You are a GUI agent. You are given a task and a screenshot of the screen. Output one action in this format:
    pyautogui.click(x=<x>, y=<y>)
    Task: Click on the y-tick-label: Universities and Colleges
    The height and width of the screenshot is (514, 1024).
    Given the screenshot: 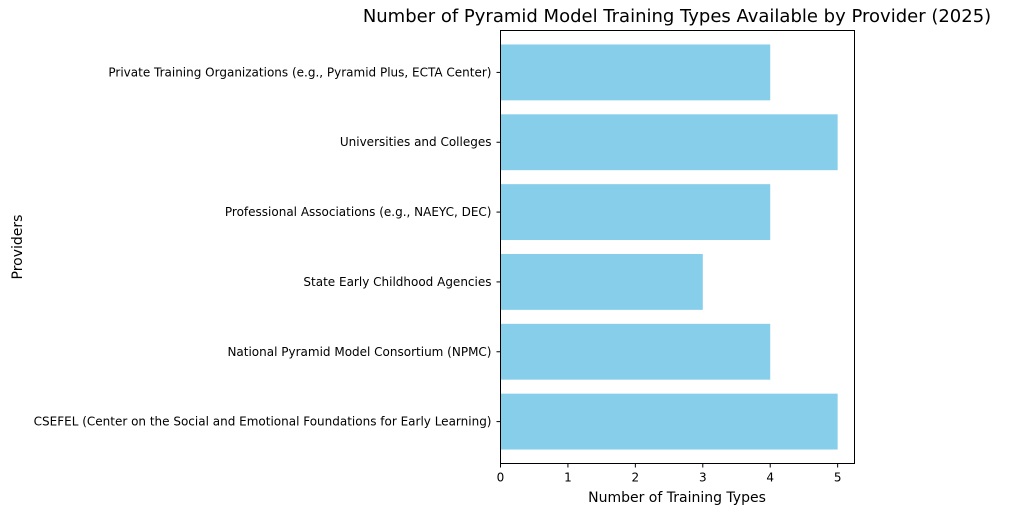 What is the action you would take?
    pyautogui.click(x=416, y=142)
    